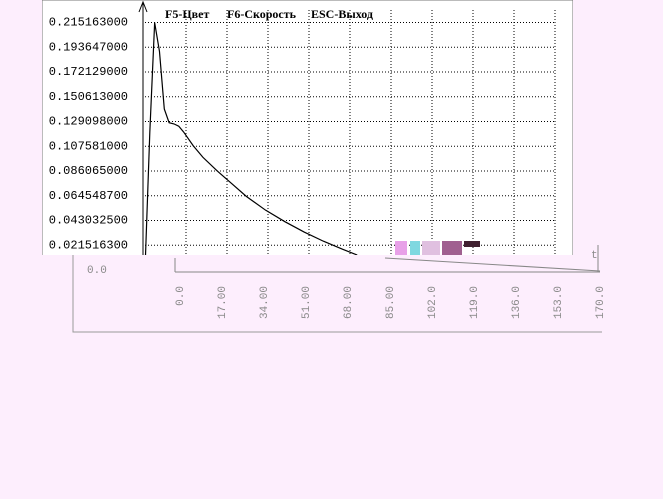 The width and height of the screenshot is (663, 499). I want to click on menu-hint: F5-Цвет, so click(187, 14).